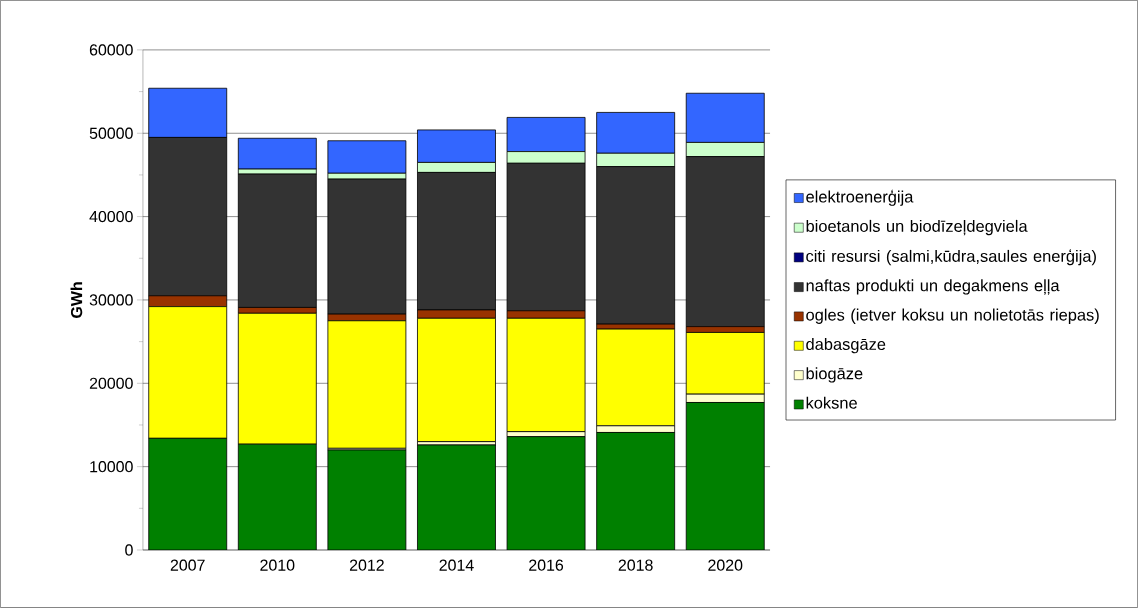 The height and width of the screenshot is (608, 1138). What do you see at coordinates (933, 287) in the screenshot?
I see `legend-label: naftas produkti un degakmens eļļa` at bounding box center [933, 287].